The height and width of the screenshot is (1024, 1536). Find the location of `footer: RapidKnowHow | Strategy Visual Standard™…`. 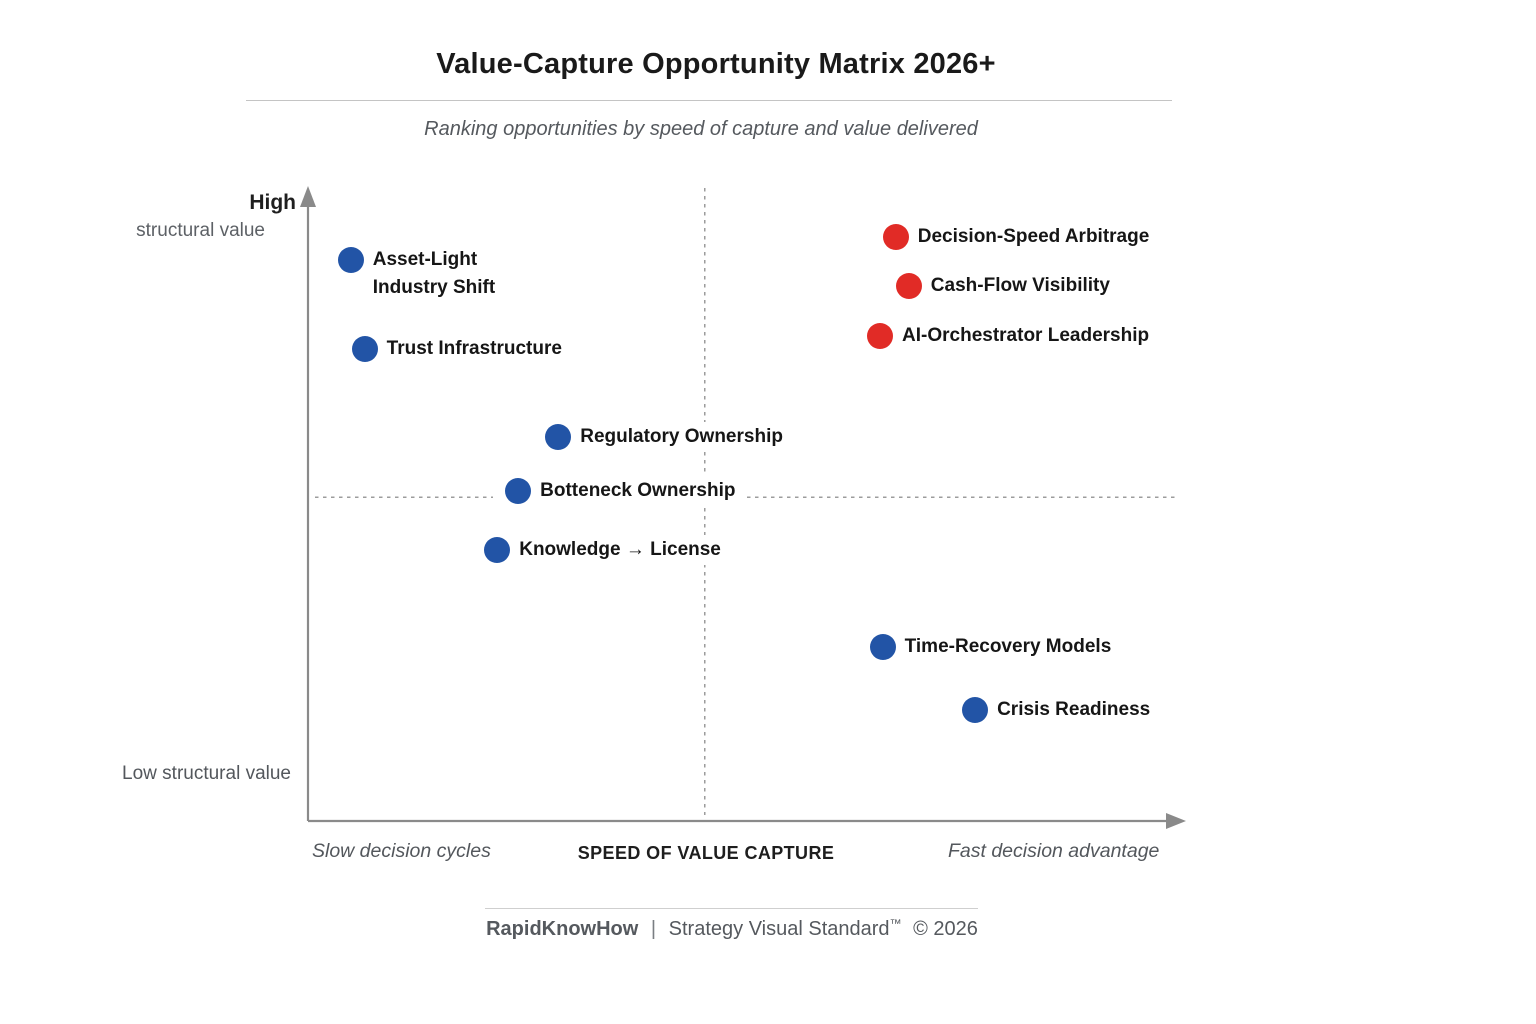

footer: RapidKnowHow | Strategy Visual Standard™… is located at coordinates (732, 928).